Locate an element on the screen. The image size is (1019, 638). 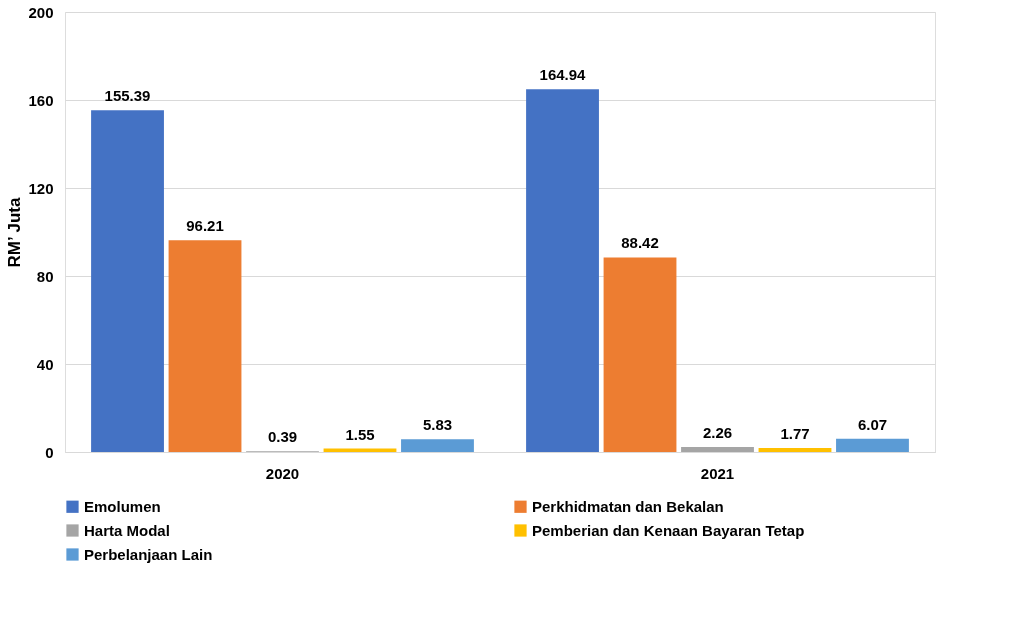
data-label: 1.55 is located at coordinates (360, 434).